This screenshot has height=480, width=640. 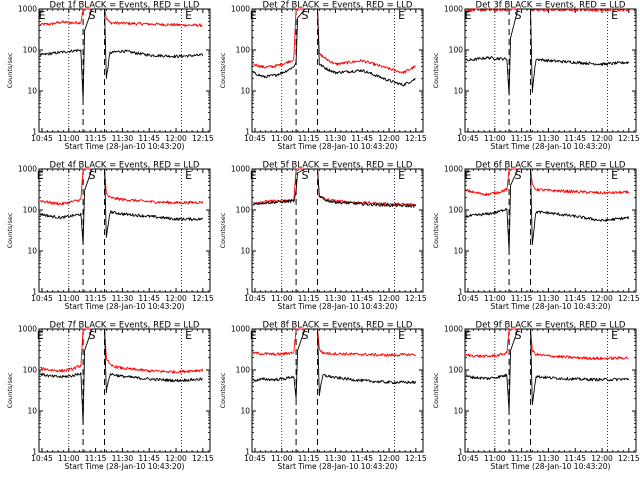 I want to click on panel-title: Det 8f BLACK = Events, RED = LLD, so click(x=338, y=326).